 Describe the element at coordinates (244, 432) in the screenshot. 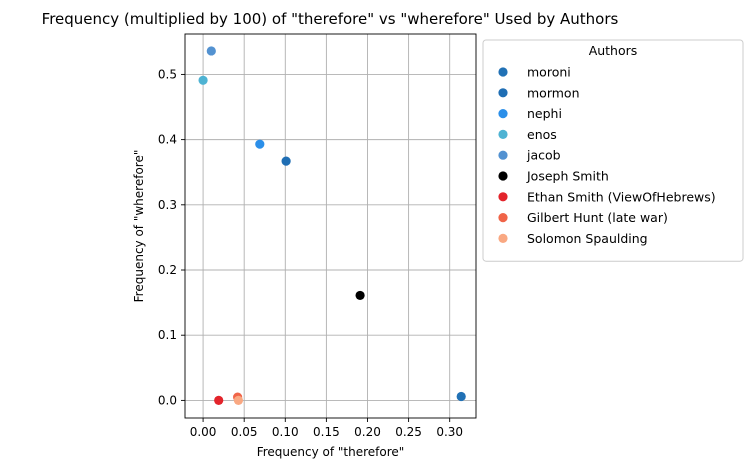

I see `x-tick-label: 0.05` at that location.